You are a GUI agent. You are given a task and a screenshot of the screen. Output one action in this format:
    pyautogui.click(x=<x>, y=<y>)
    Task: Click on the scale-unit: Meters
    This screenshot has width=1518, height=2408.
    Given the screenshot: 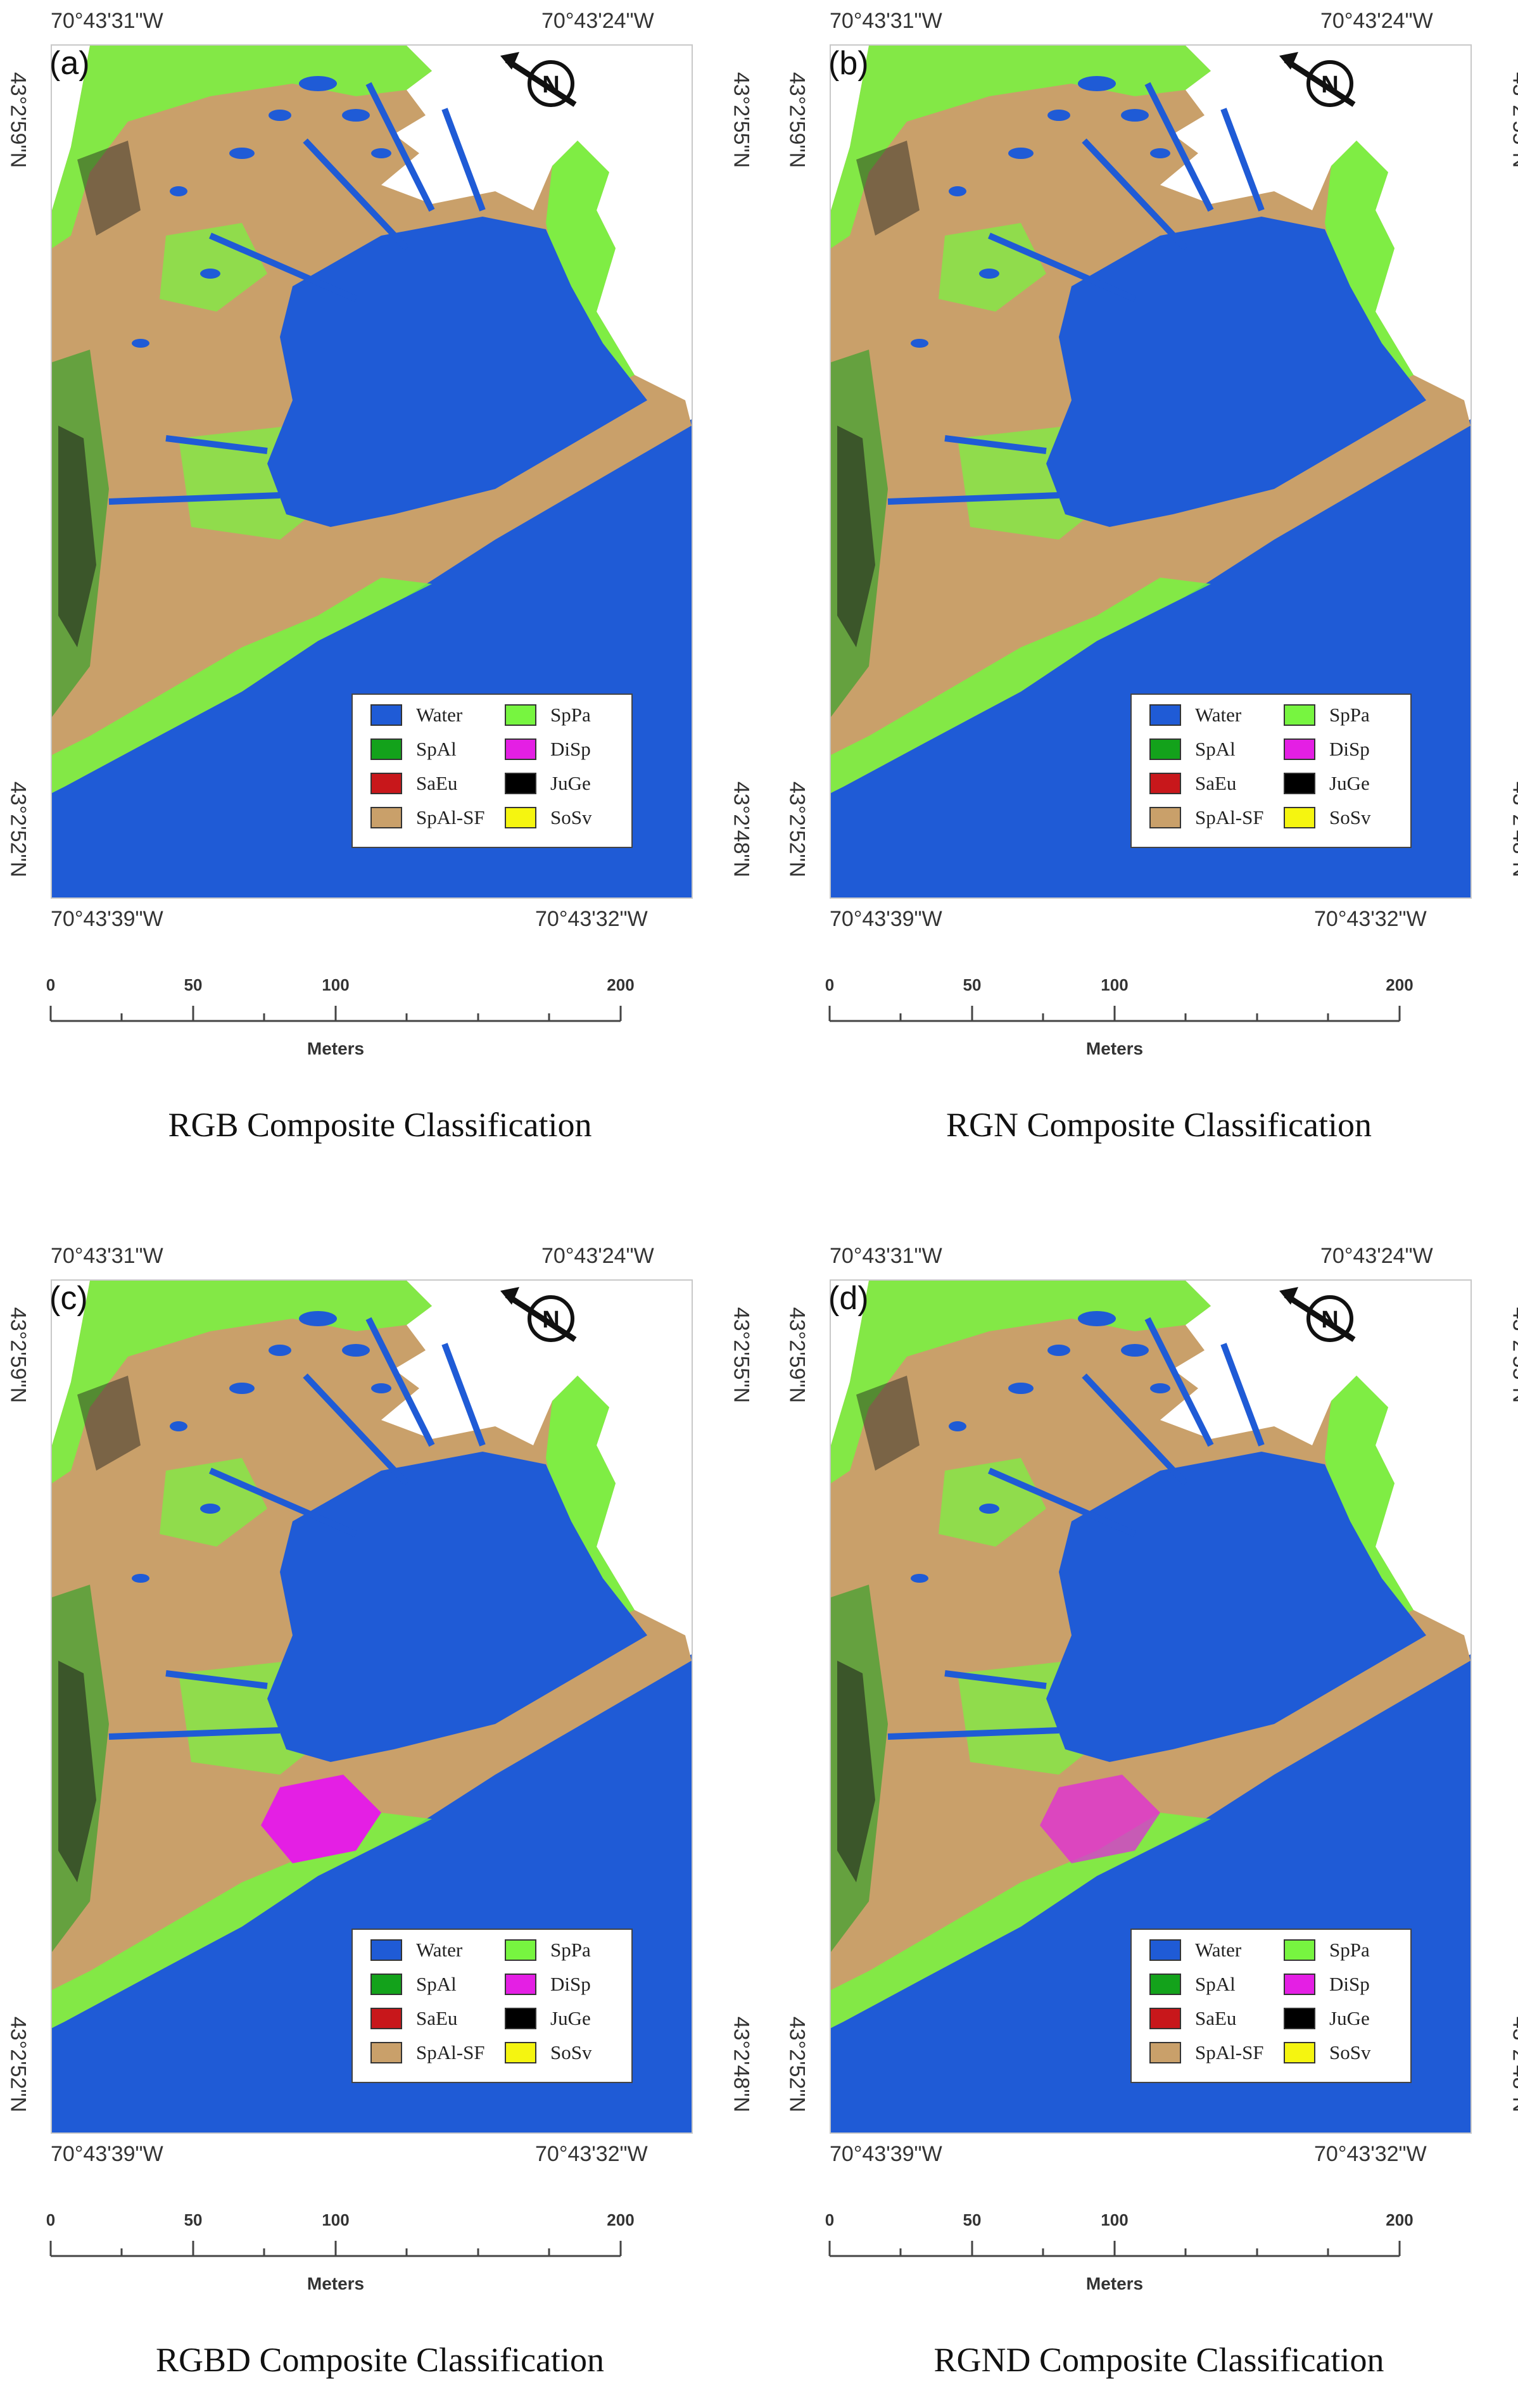 What is the action you would take?
    pyautogui.click(x=1114, y=1048)
    